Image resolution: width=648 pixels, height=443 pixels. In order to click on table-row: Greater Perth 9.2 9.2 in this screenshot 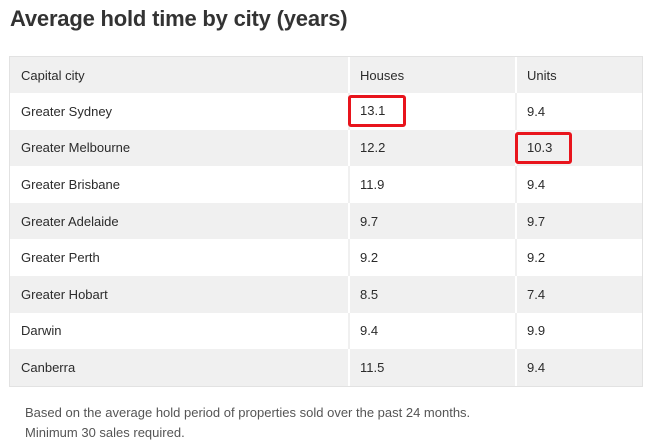, I will do `click(326, 257)`.